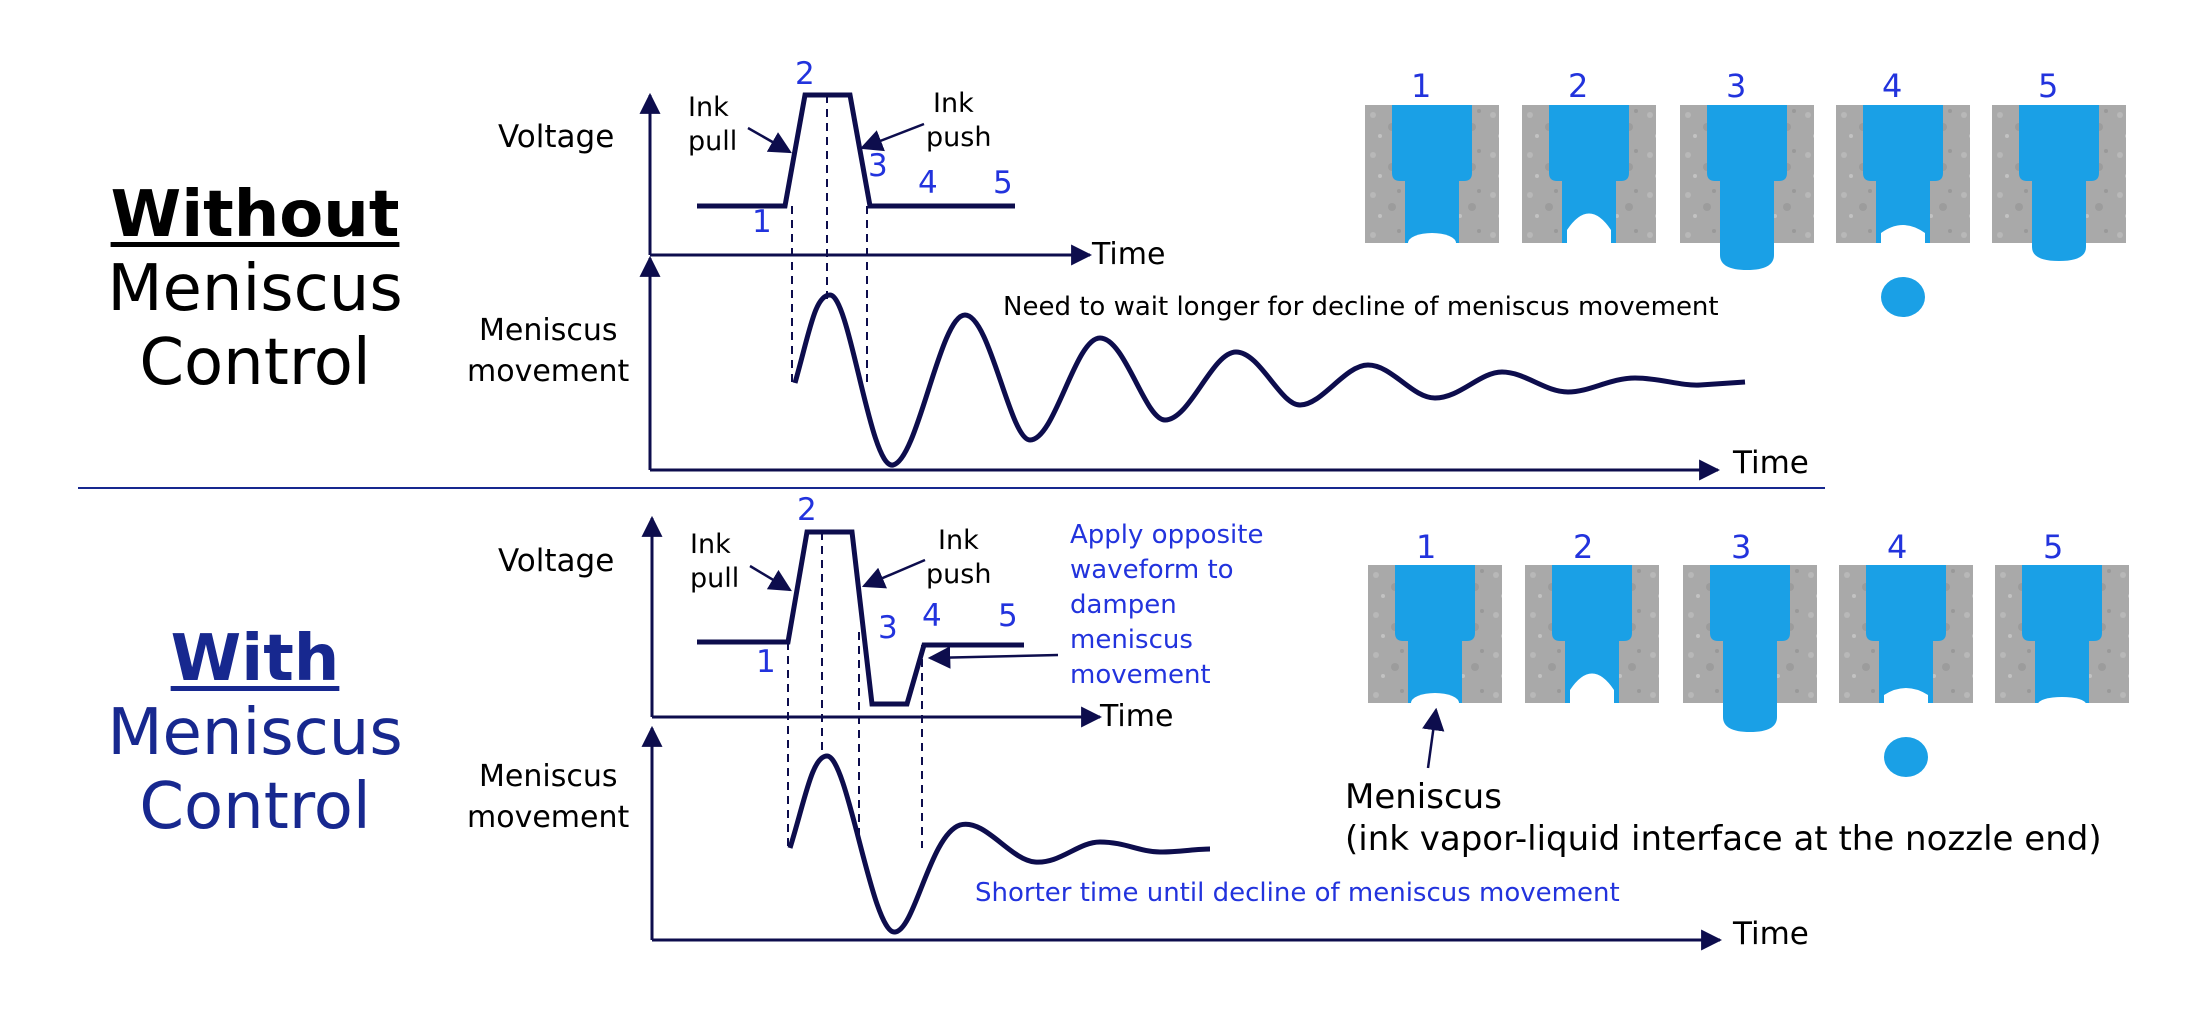  I want to click on bottom-nozzle-number-2: 2, so click(1583, 547).